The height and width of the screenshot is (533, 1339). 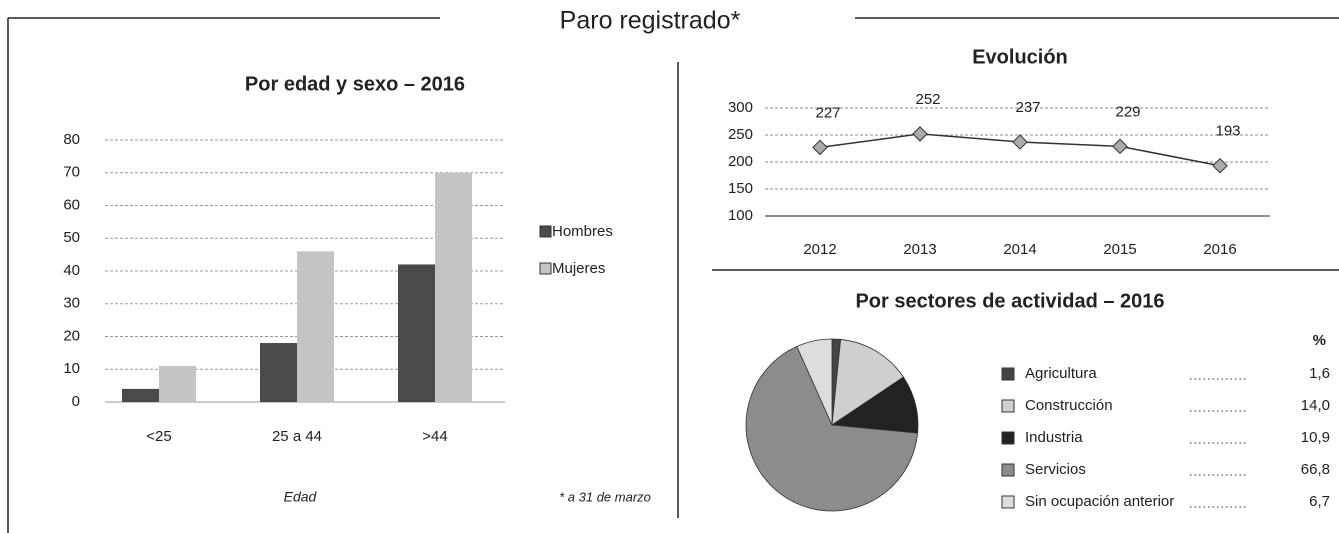 I want to click on x-tick-label: <25, so click(x=158, y=436).